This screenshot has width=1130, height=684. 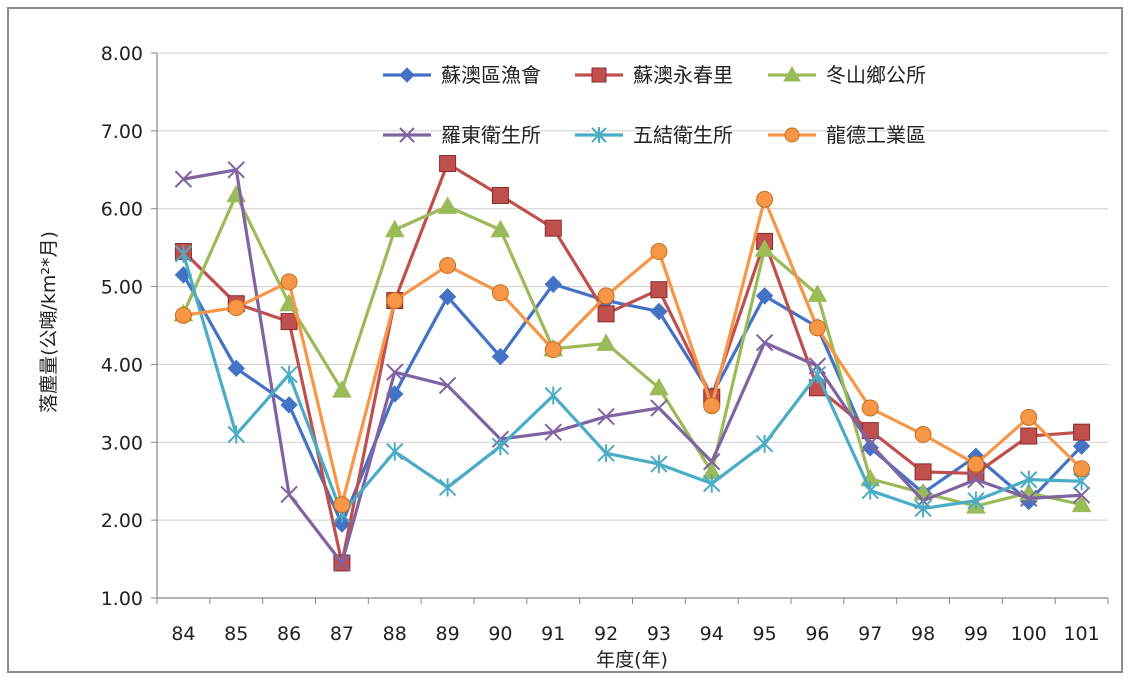 What do you see at coordinates (817, 634) in the screenshot?
I see `x-tick-label: 96` at bounding box center [817, 634].